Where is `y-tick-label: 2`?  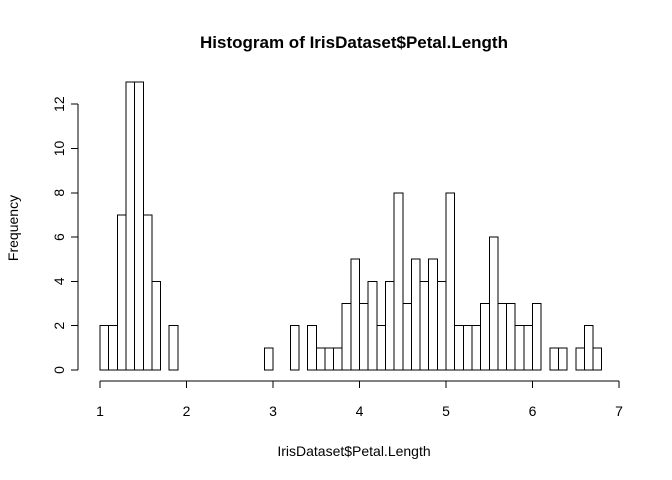 y-tick-label: 2 is located at coordinates (59, 326).